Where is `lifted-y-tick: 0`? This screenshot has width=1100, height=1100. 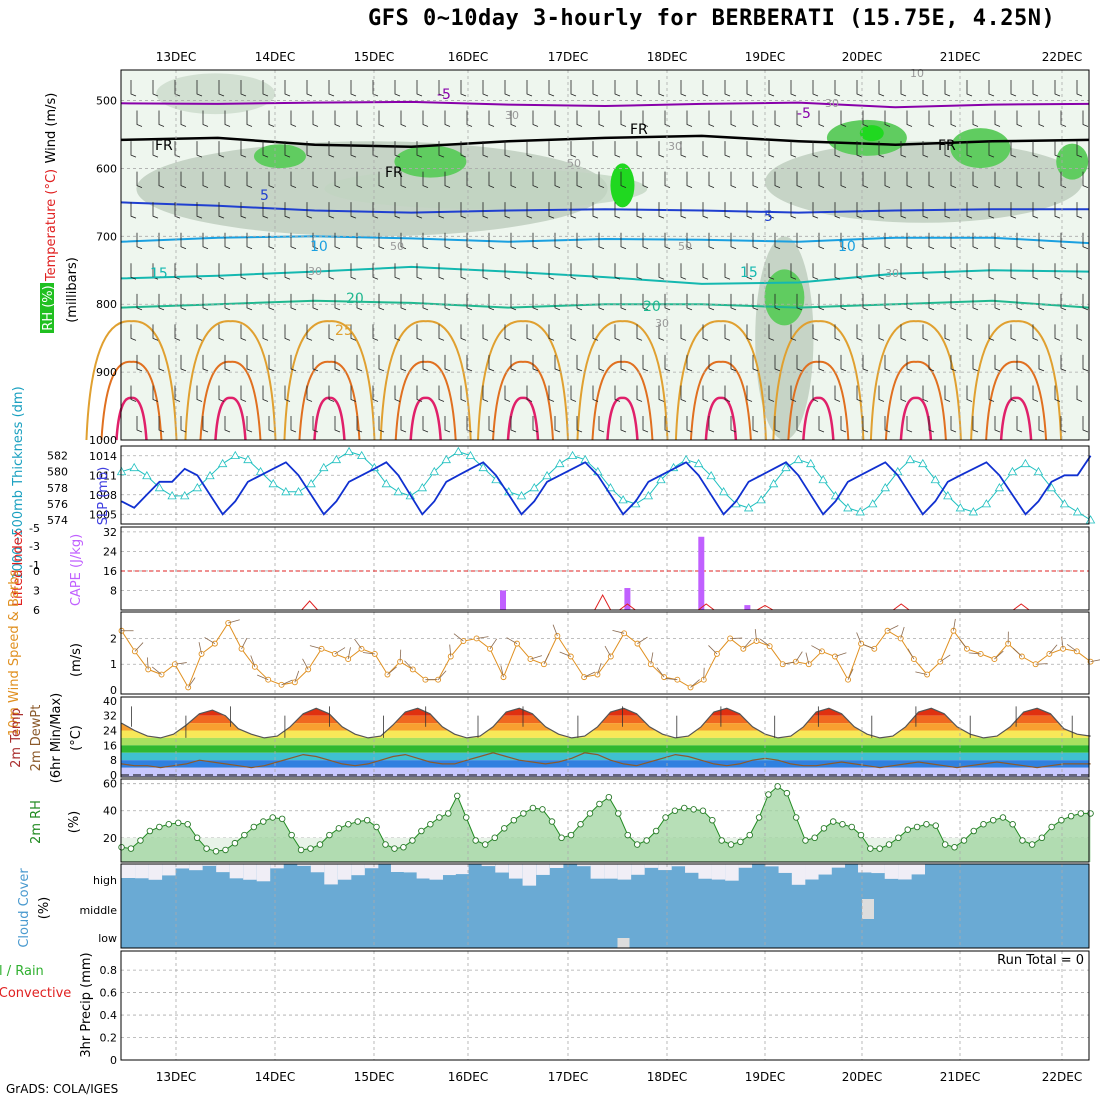 lifted-y-tick: 0 is located at coordinates (36, 571).